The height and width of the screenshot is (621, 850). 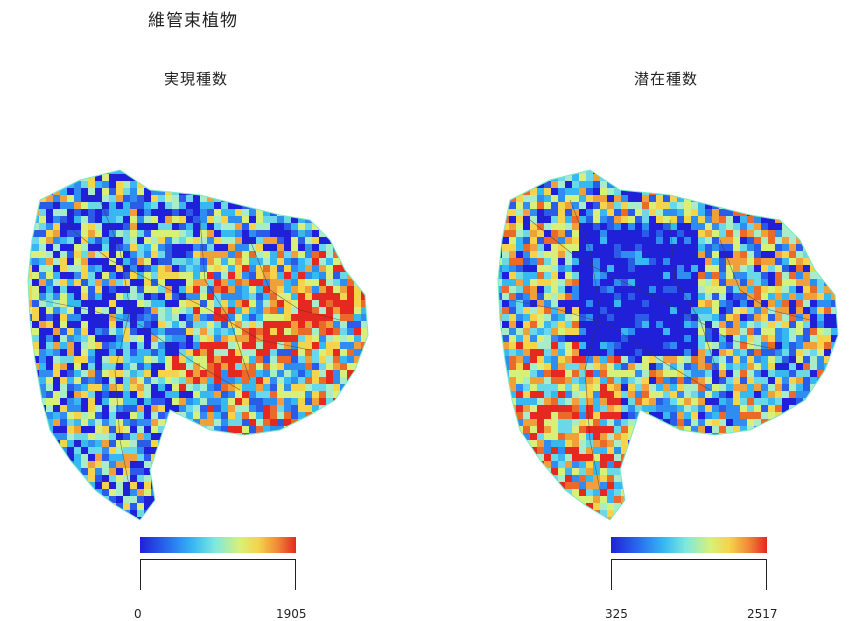 What do you see at coordinates (291, 614) in the screenshot?
I see `legend-max-observed: 1905` at bounding box center [291, 614].